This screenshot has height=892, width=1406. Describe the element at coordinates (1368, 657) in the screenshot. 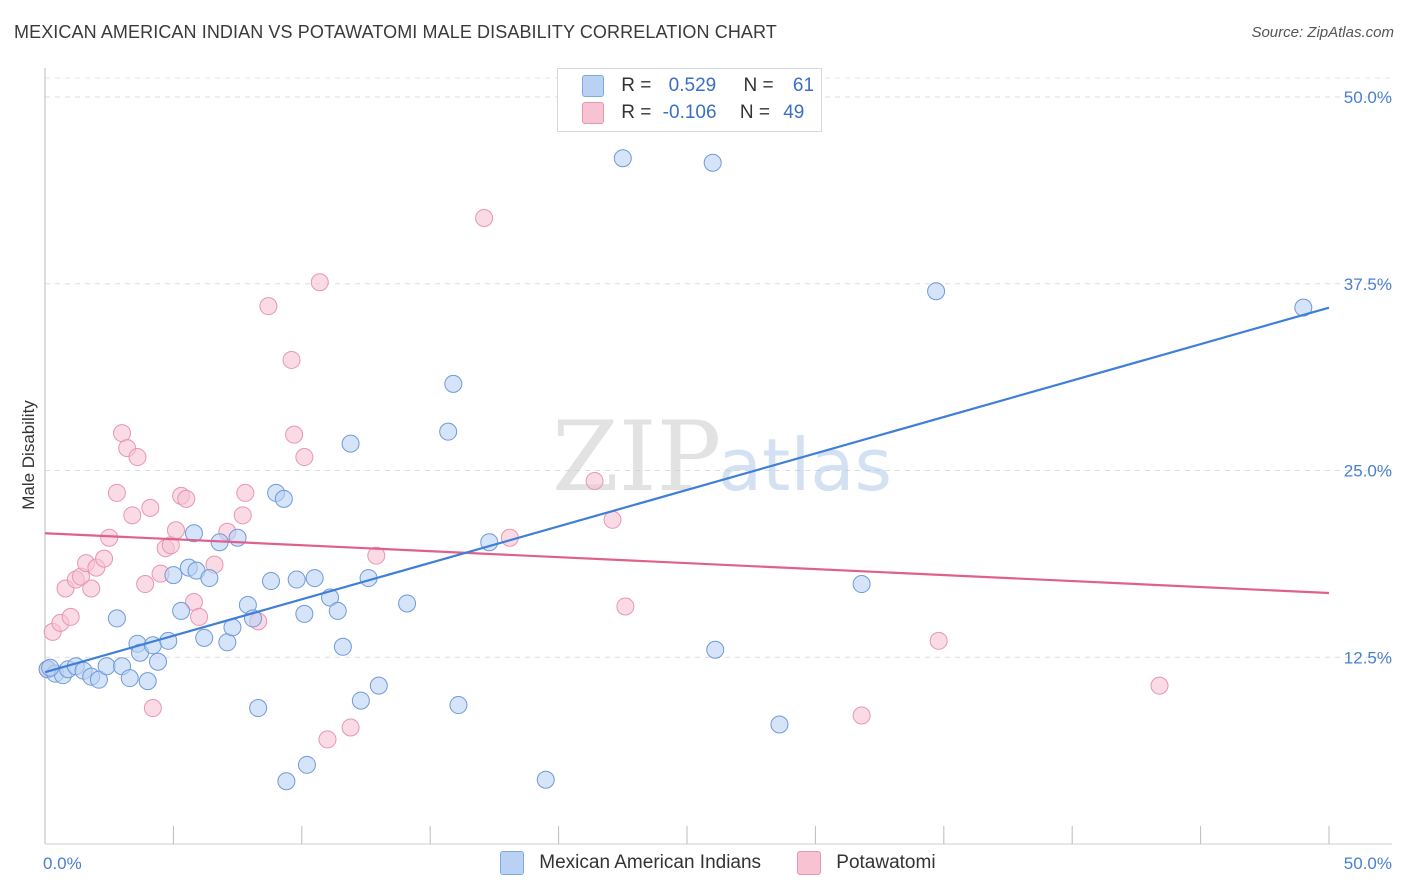

I see `y-tick-label: 12.5%` at that location.